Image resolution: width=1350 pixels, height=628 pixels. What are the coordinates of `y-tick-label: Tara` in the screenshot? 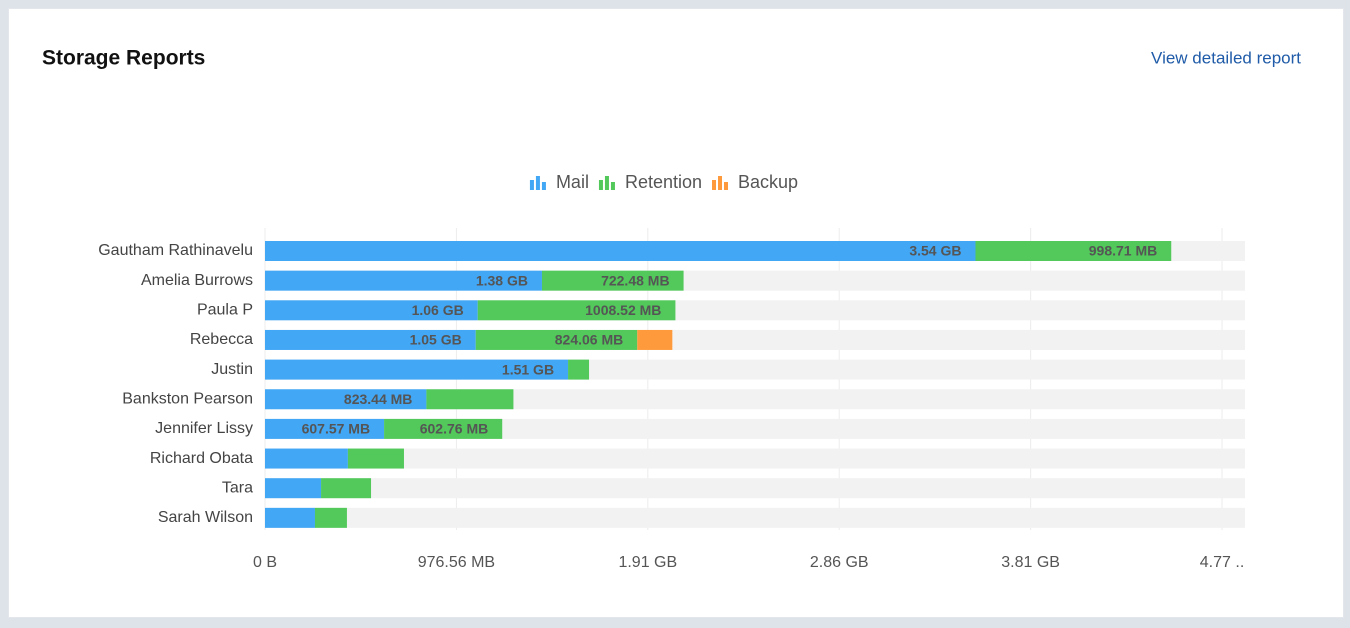 It's located at (237, 487).